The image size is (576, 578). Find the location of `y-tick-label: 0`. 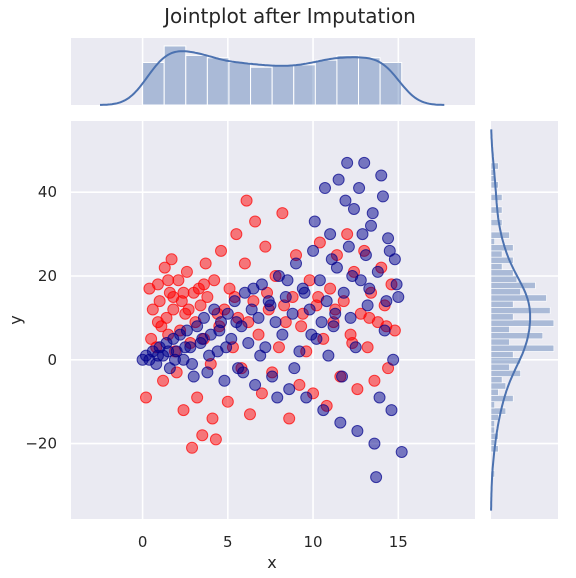

y-tick-label: 0 is located at coordinates (52, 360).